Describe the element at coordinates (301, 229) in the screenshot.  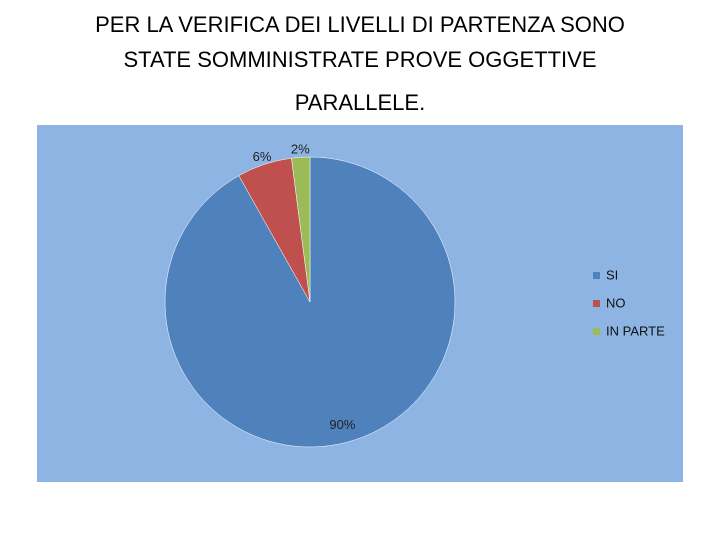
I see `pie-slice` at that location.